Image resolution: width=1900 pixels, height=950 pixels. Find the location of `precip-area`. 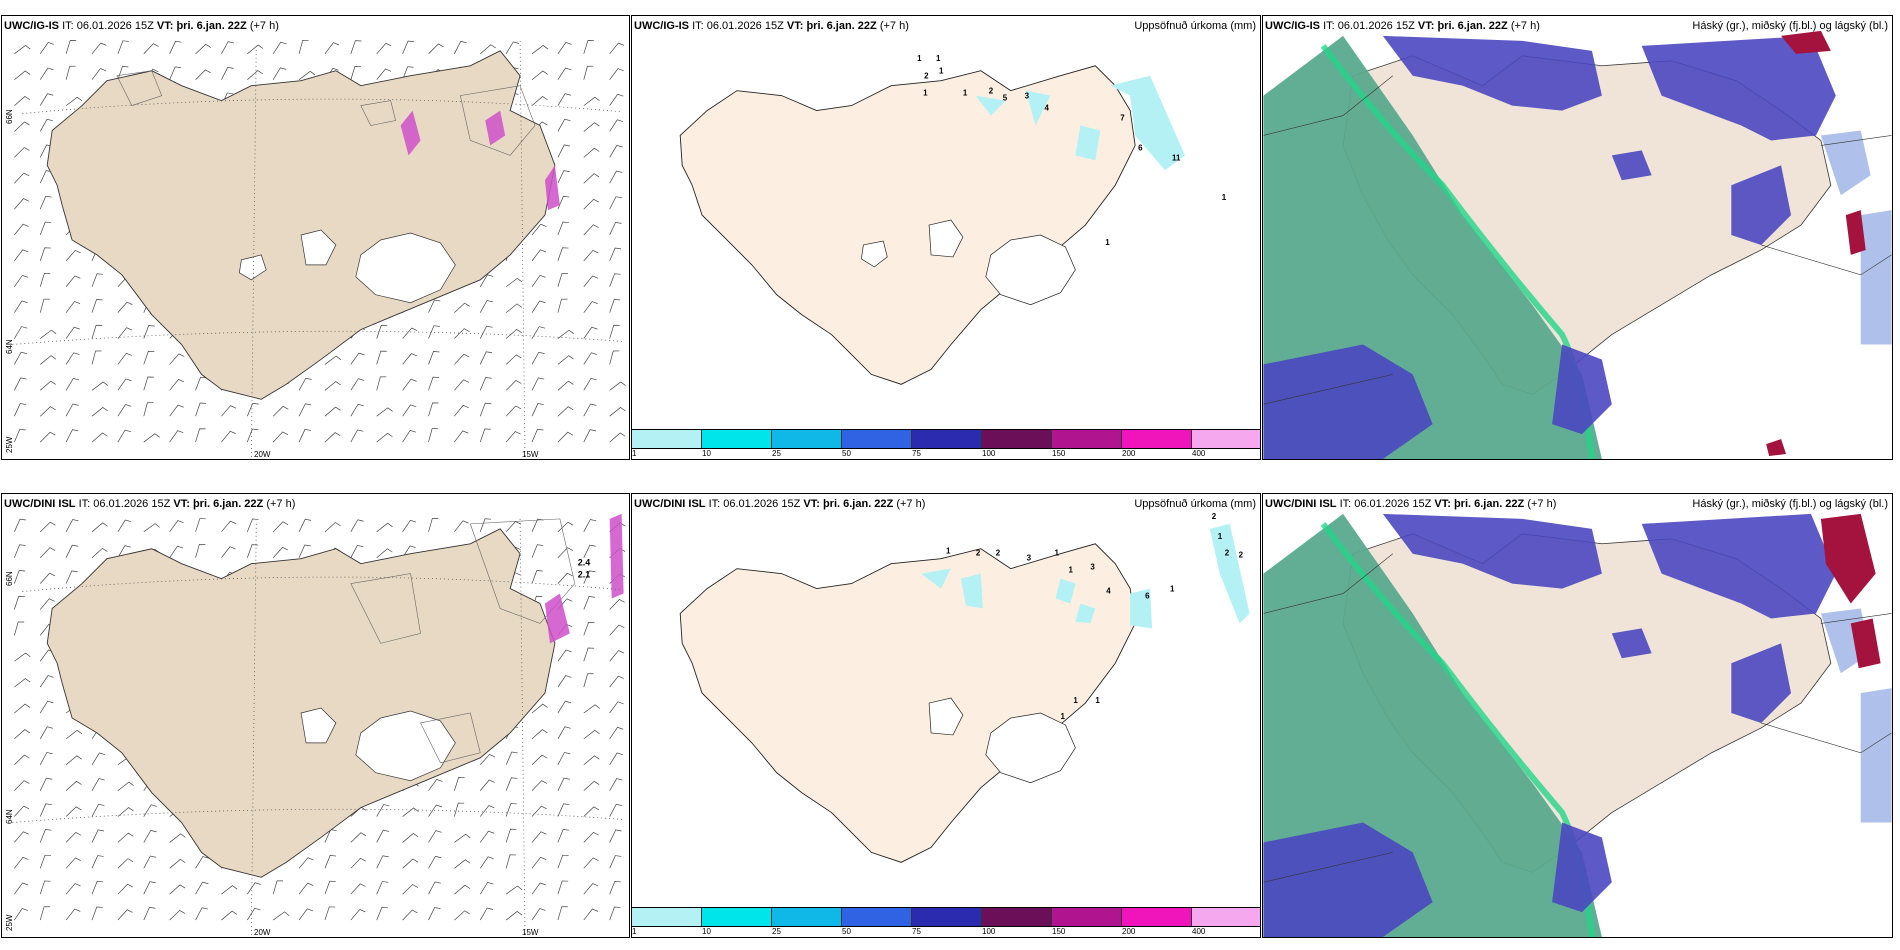

precip-area is located at coordinates (1080, 123).